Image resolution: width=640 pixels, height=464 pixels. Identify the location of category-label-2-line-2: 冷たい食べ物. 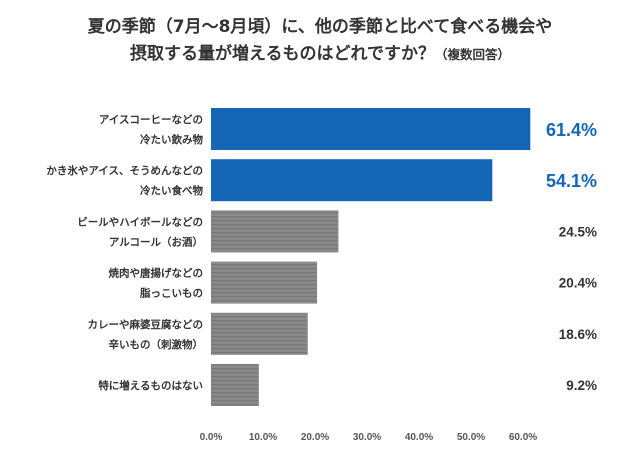
(171, 190).